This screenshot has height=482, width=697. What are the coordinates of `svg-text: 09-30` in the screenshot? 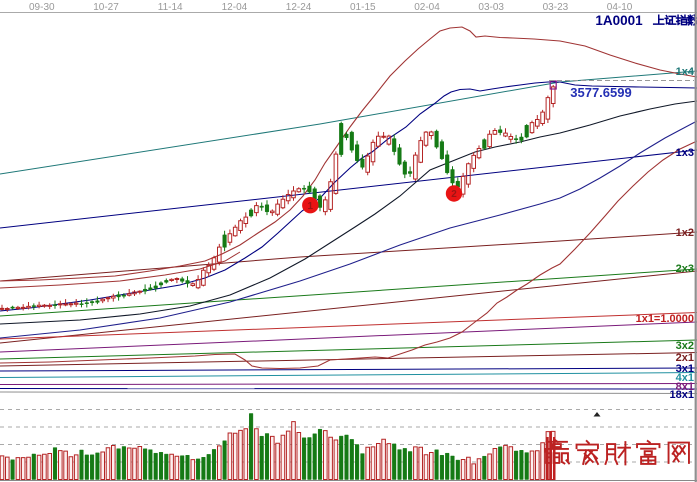 It's located at (42, 7).